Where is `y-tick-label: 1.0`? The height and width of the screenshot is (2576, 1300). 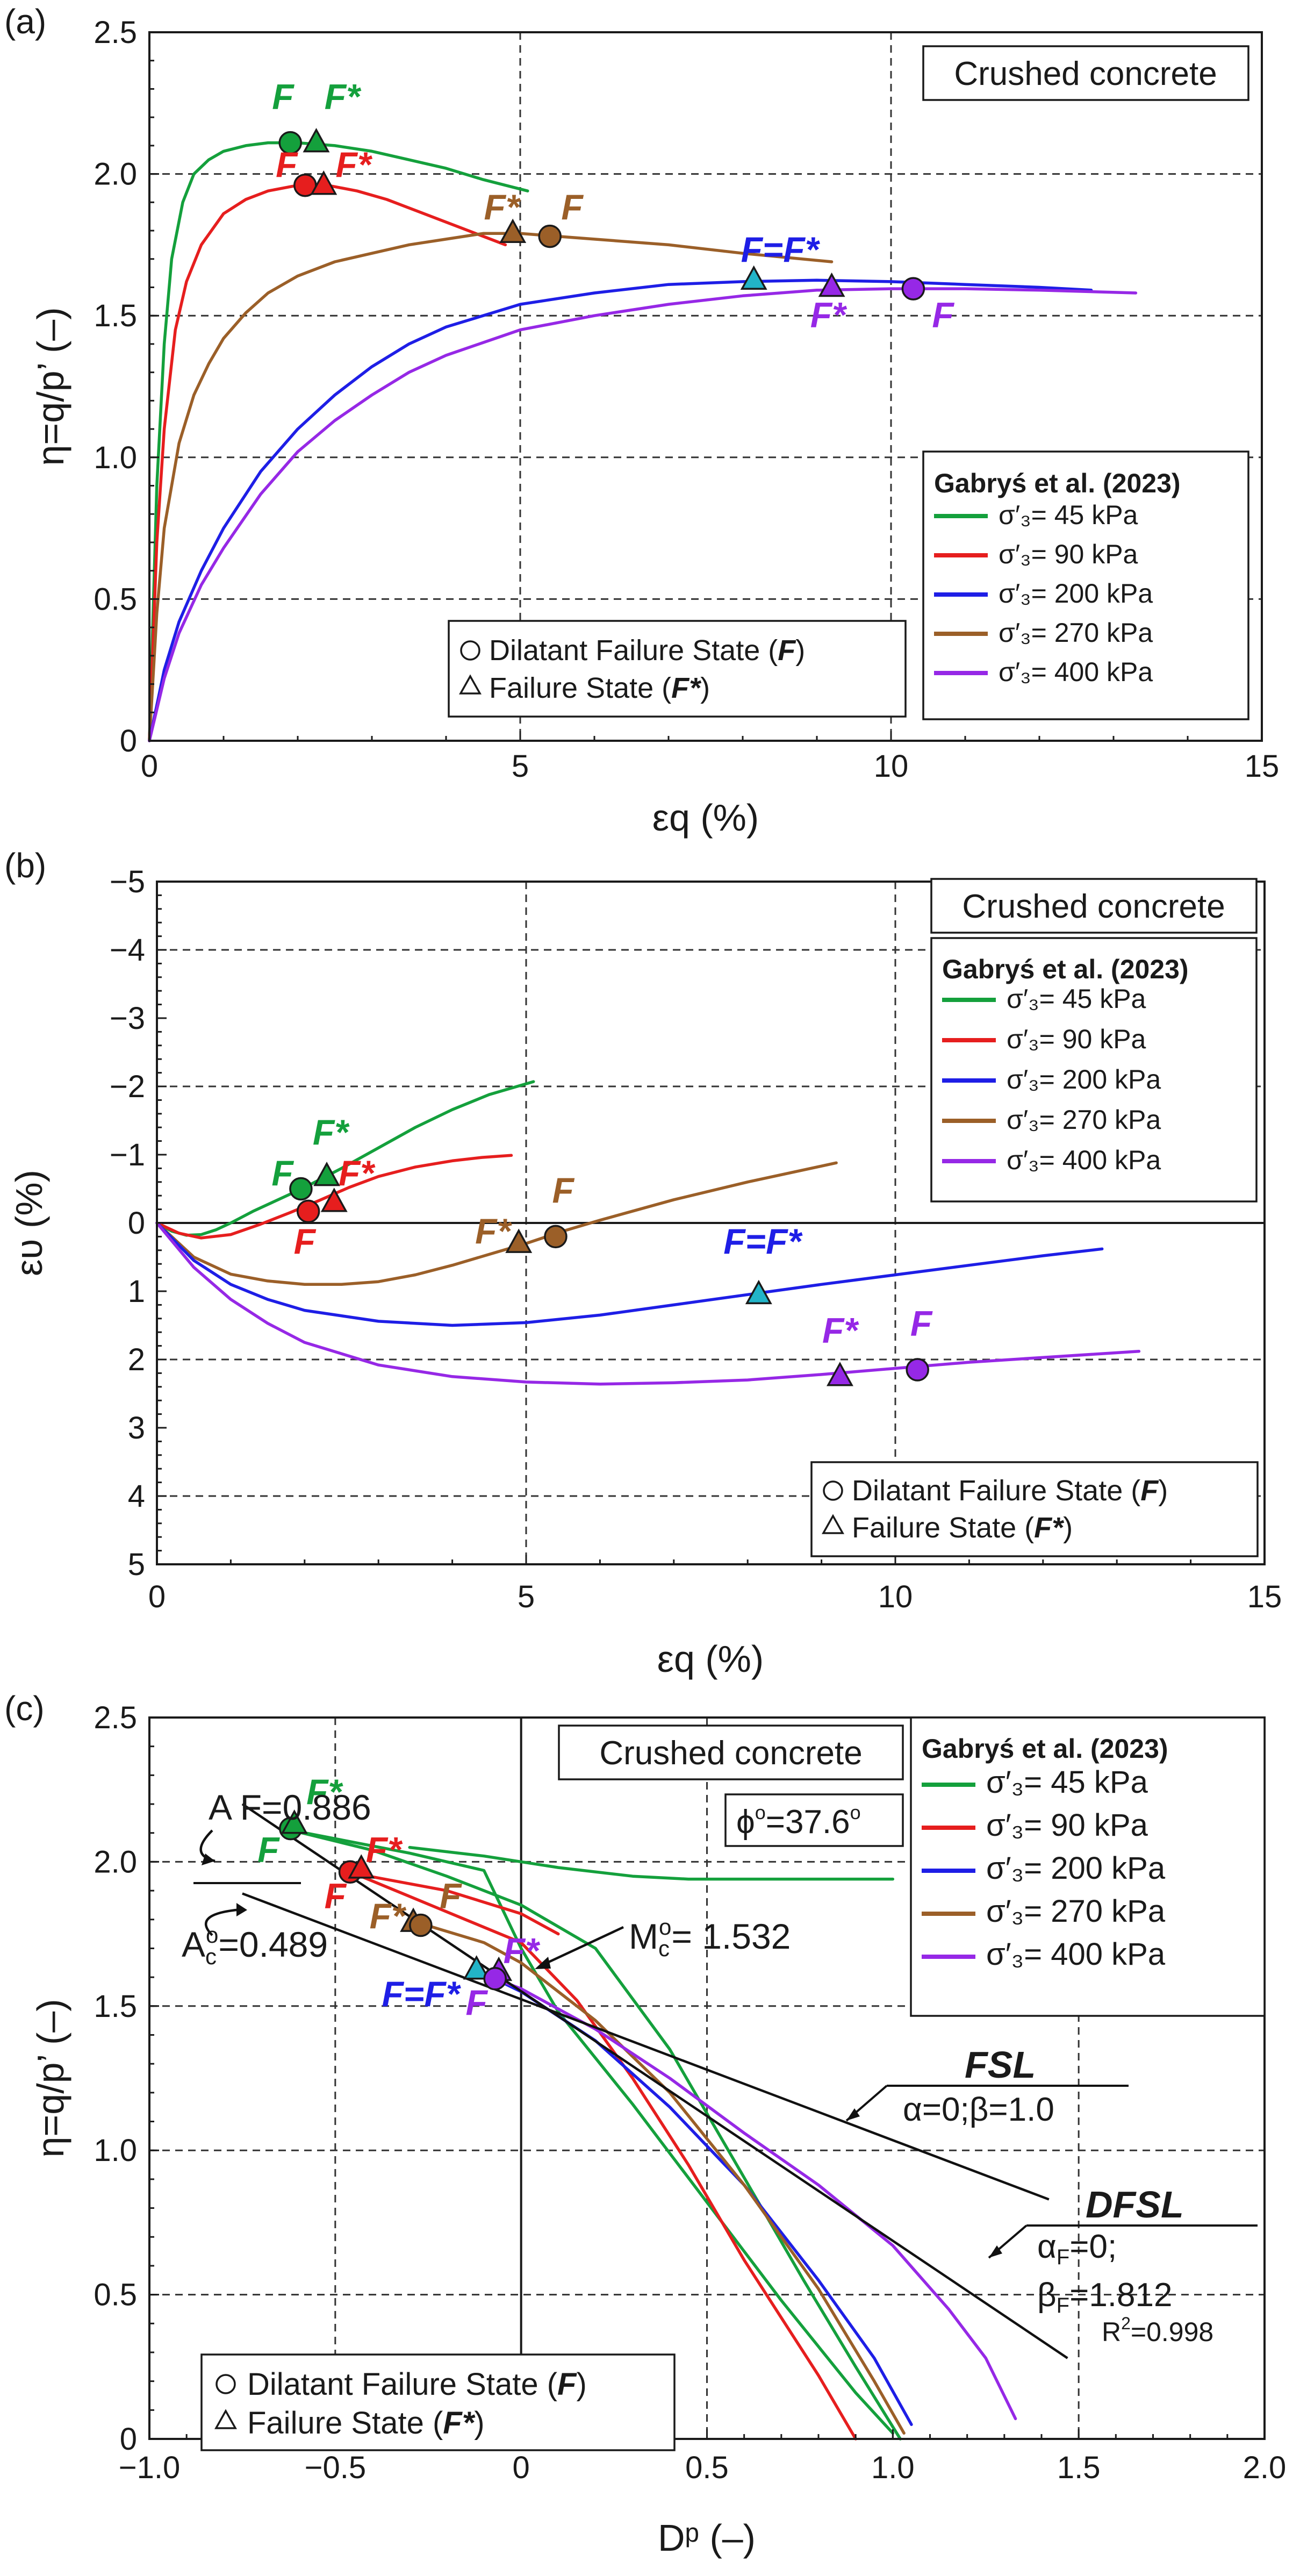
y-tick-label: 1.0 is located at coordinates (115, 2150).